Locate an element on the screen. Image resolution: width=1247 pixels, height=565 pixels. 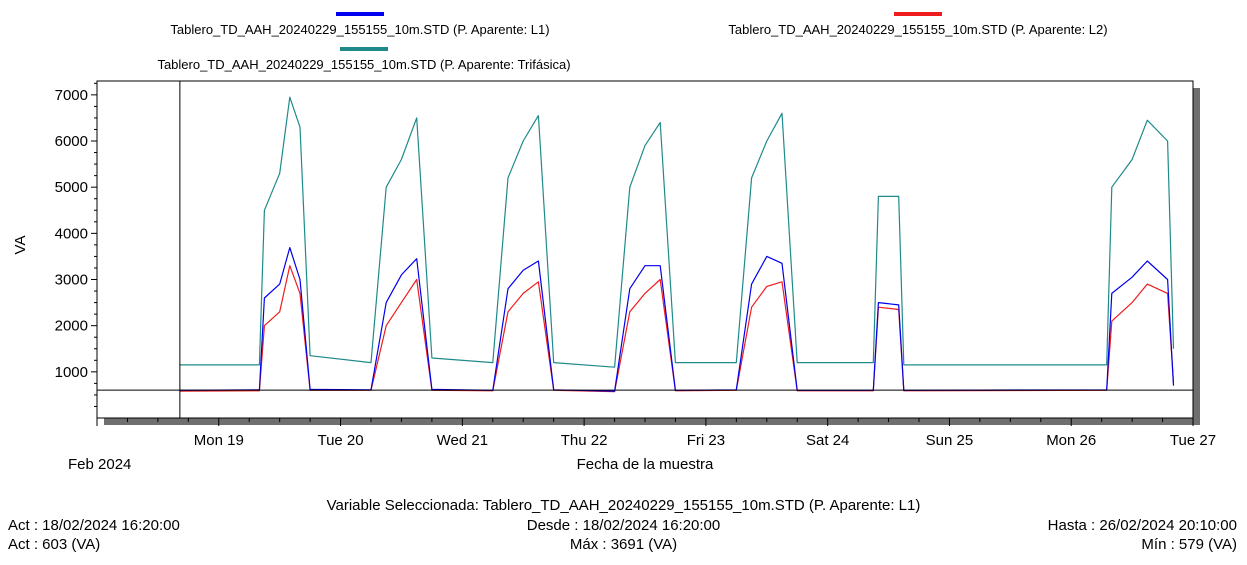
min-value: Mín : 579 (VA) is located at coordinates (1189, 544).